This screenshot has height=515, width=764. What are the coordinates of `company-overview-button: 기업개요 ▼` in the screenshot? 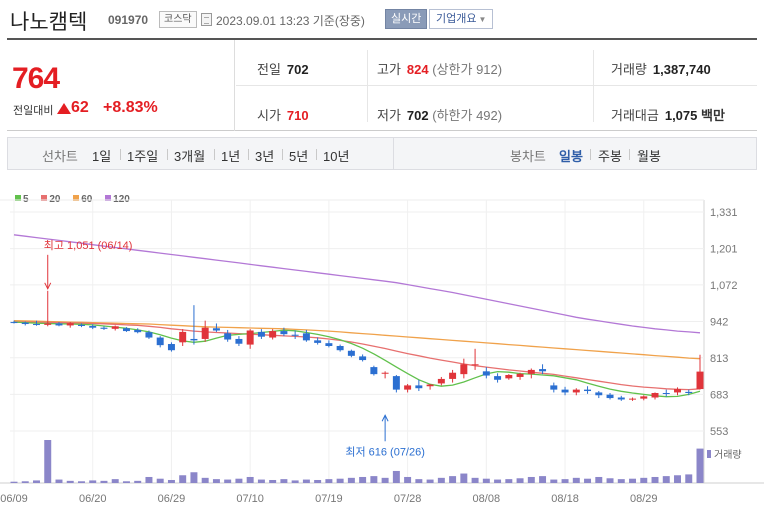 It's located at (461, 19).